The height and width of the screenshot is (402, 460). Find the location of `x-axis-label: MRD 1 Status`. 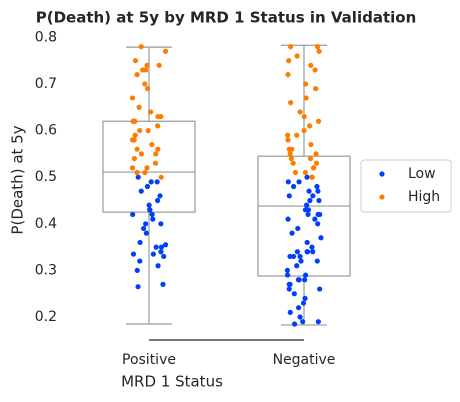

x-axis-label: MRD 1 Status is located at coordinates (172, 382).